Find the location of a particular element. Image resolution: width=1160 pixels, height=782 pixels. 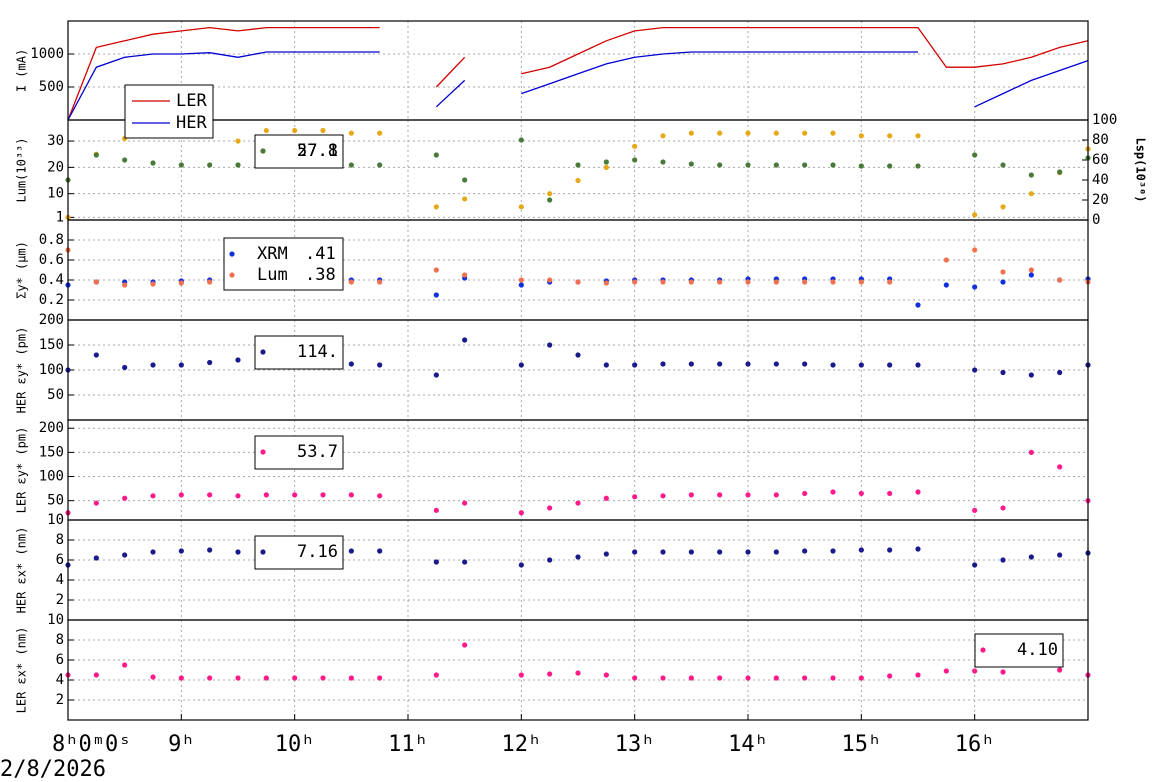

y-tick-label: 30 is located at coordinates (55, 141).